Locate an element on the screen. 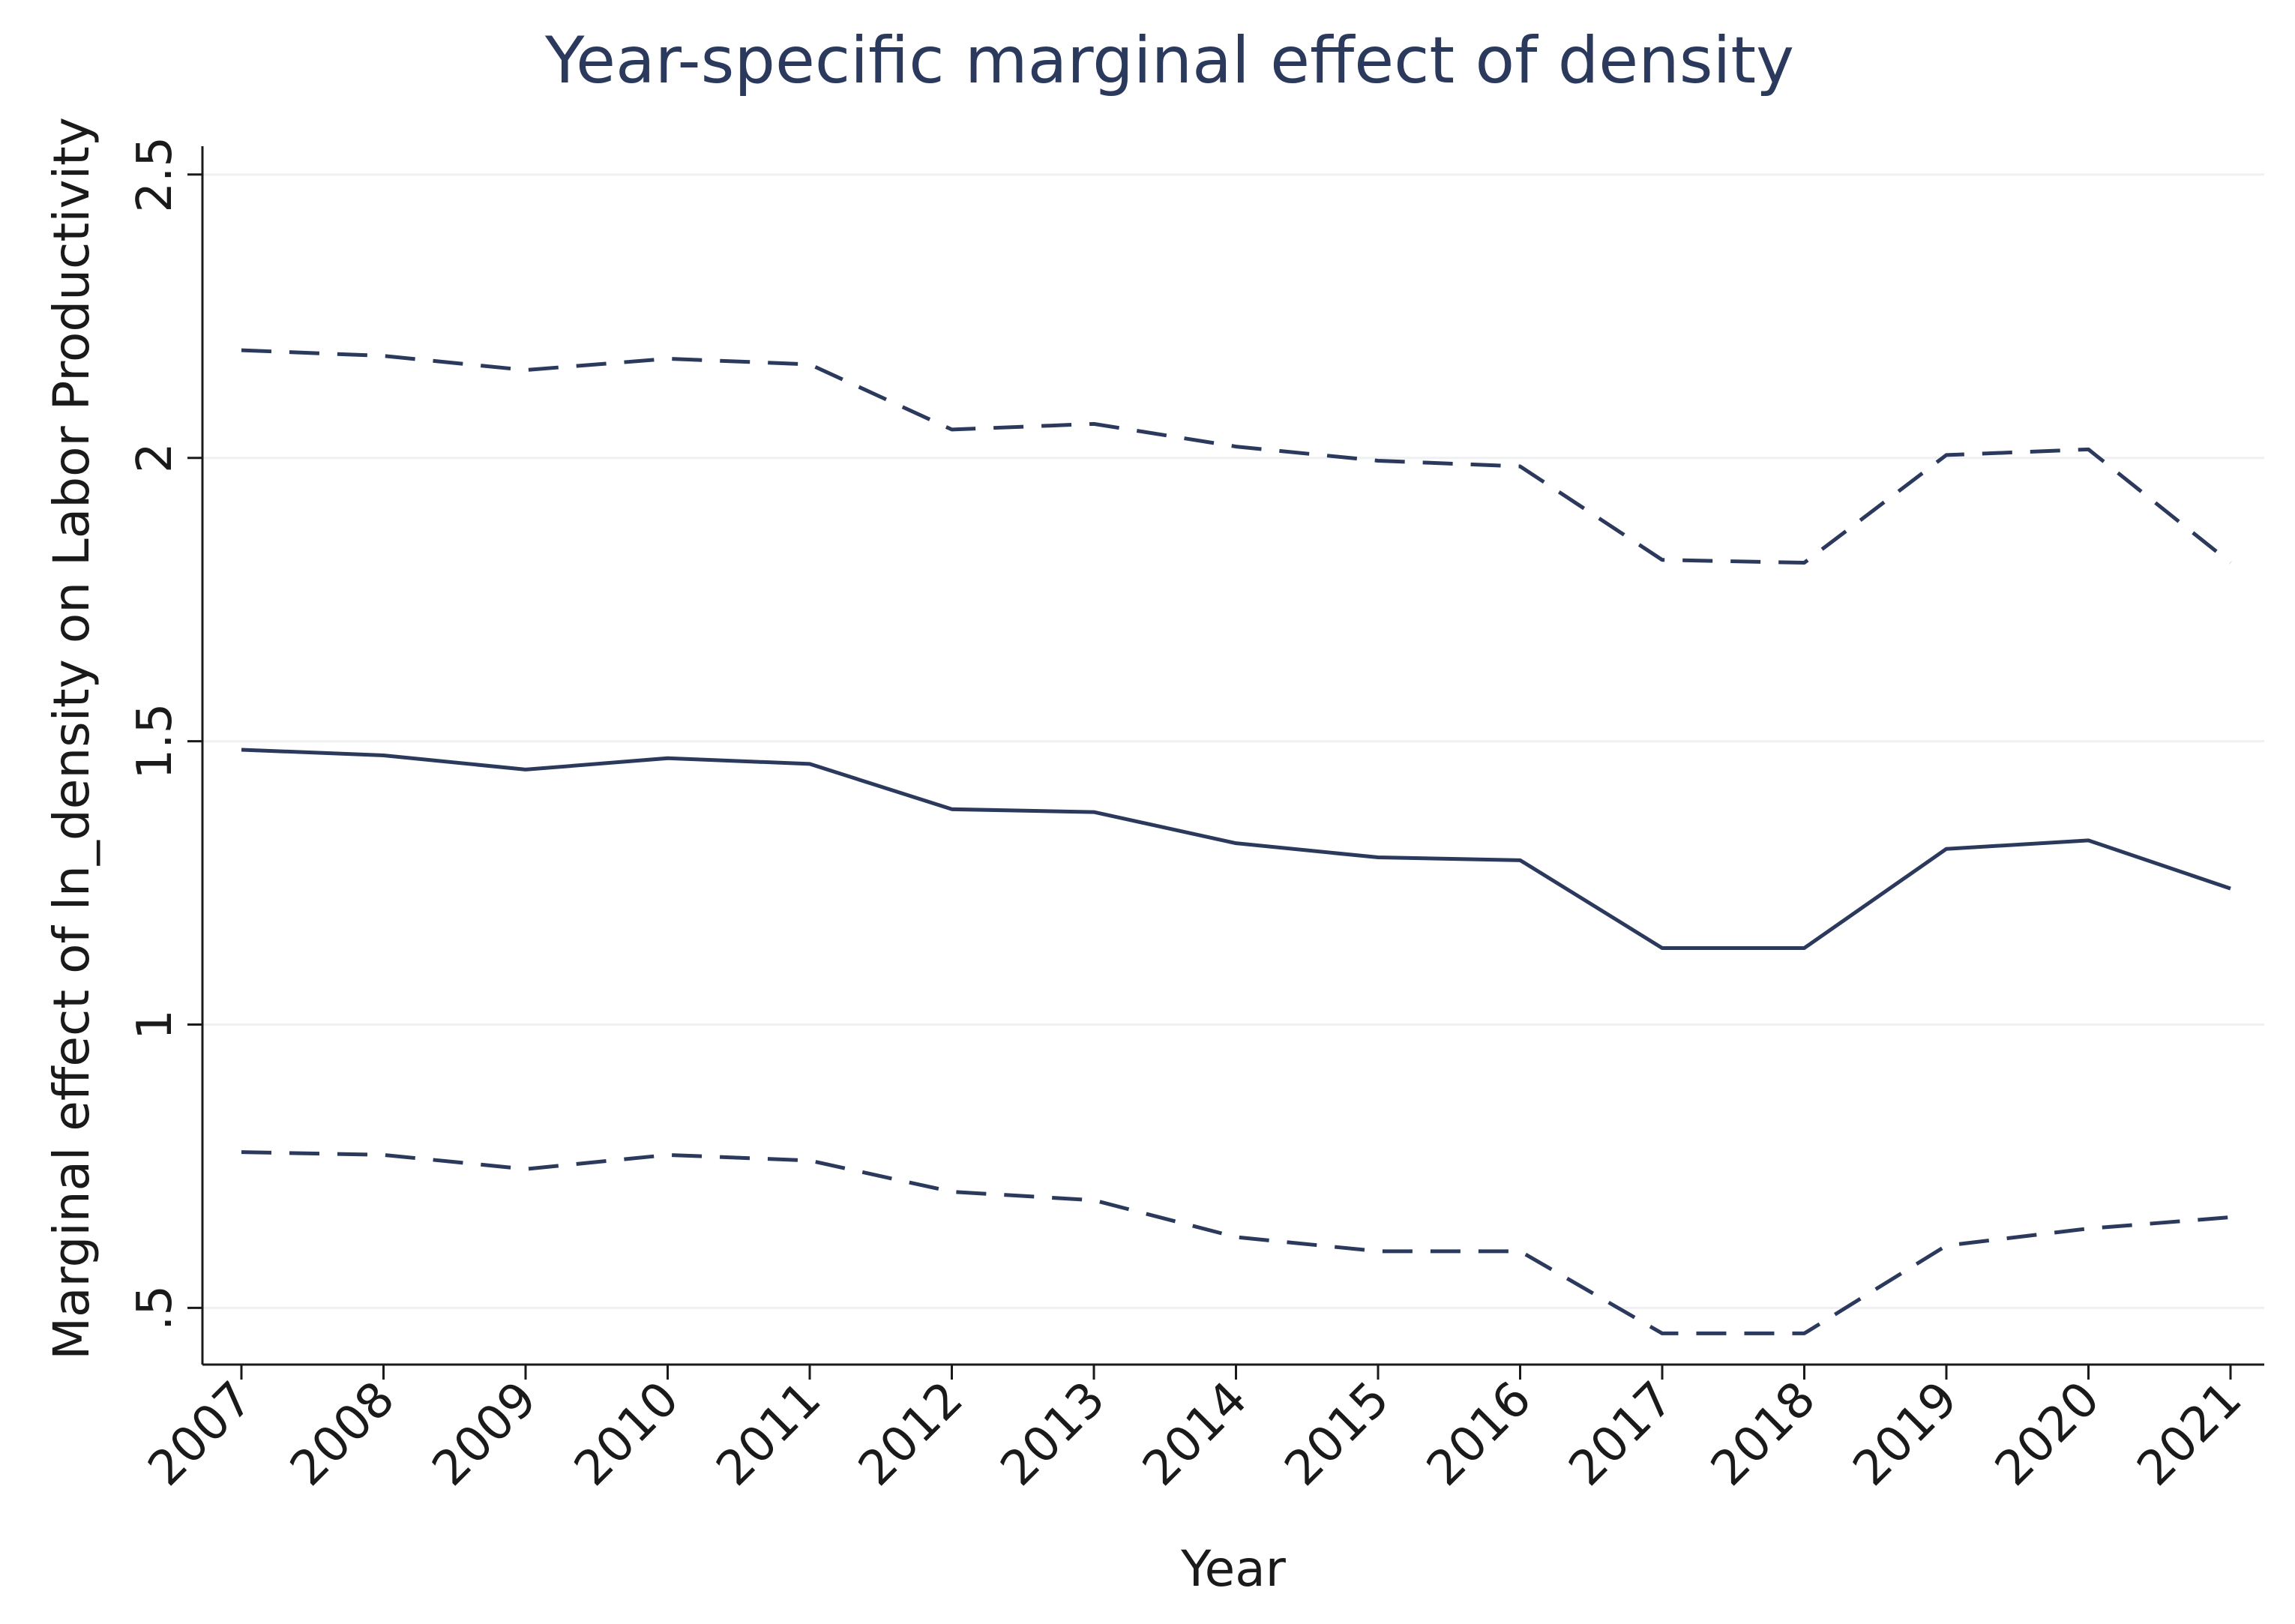  y-ticks: .5 1 1.5 2 2.5 is located at coordinates (164, 733).